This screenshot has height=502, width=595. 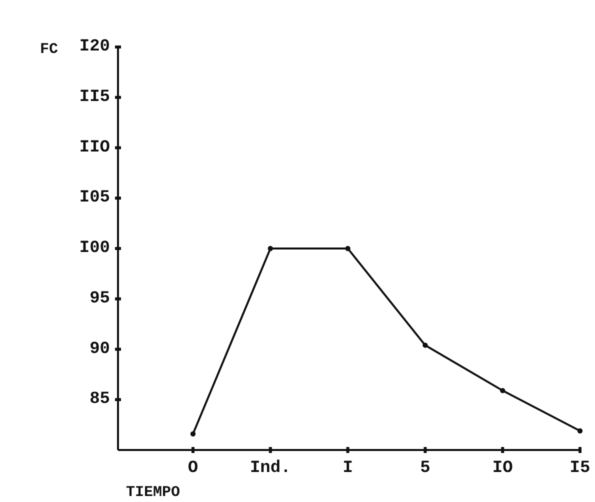 I want to click on x-tick-label: Ind., so click(x=270, y=468).